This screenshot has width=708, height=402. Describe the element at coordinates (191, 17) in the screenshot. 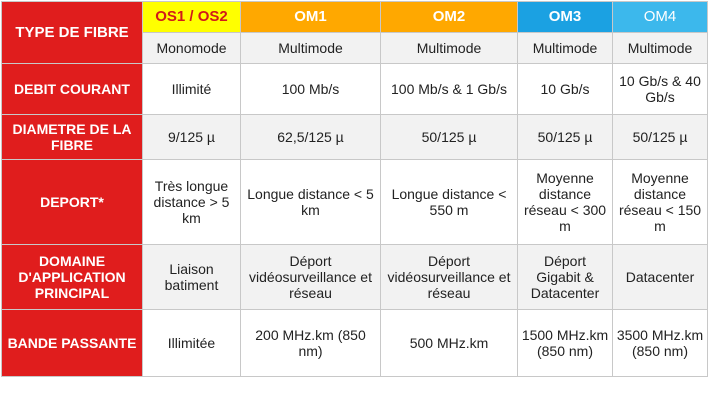

I see `column-header-os: OS1 / OS2` at that location.